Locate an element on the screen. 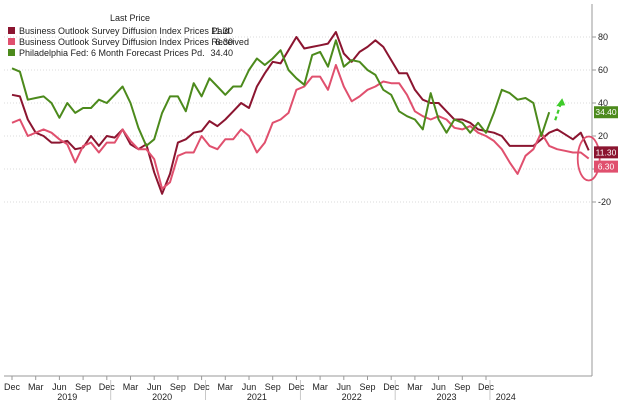 The height and width of the screenshot is (403, 620). last-value-label: 11.30 is located at coordinates (606, 152).